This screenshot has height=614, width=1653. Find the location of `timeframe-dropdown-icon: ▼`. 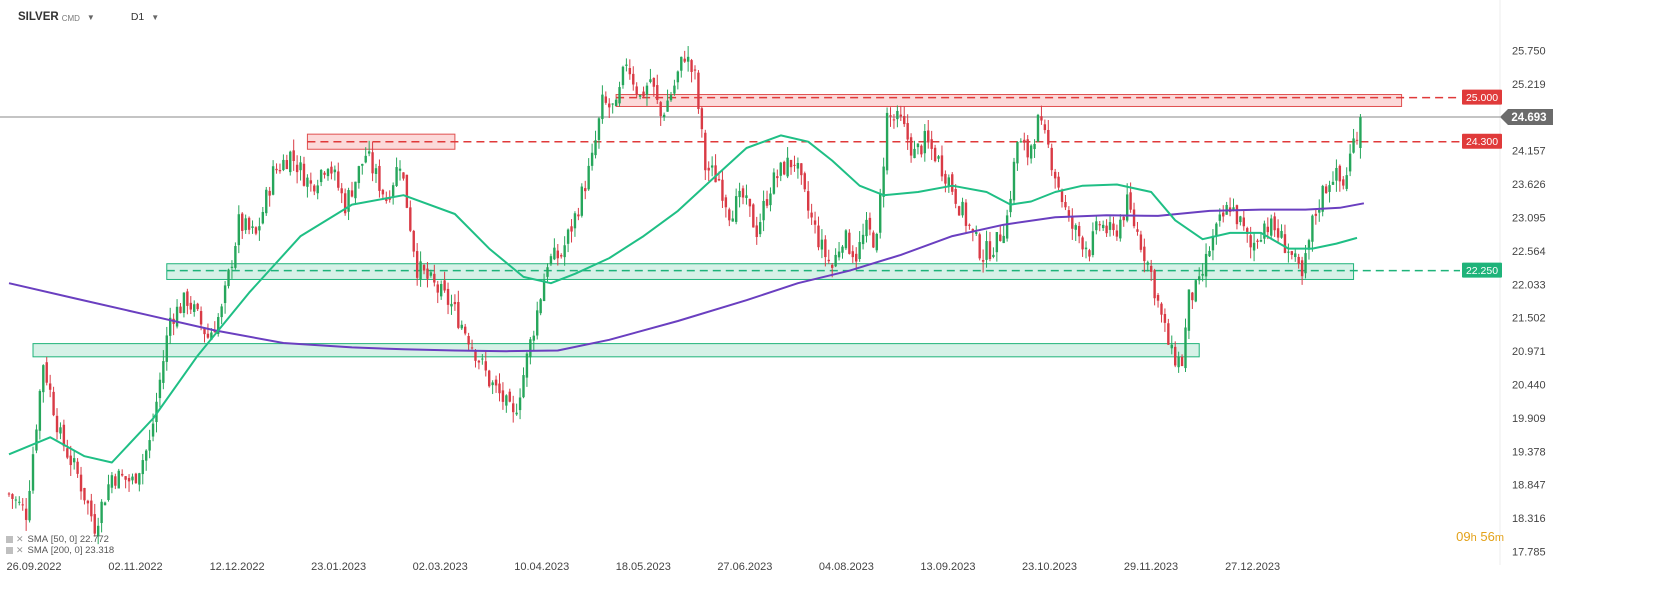

timeframe-dropdown-icon: ▼ is located at coordinates (155, 17).